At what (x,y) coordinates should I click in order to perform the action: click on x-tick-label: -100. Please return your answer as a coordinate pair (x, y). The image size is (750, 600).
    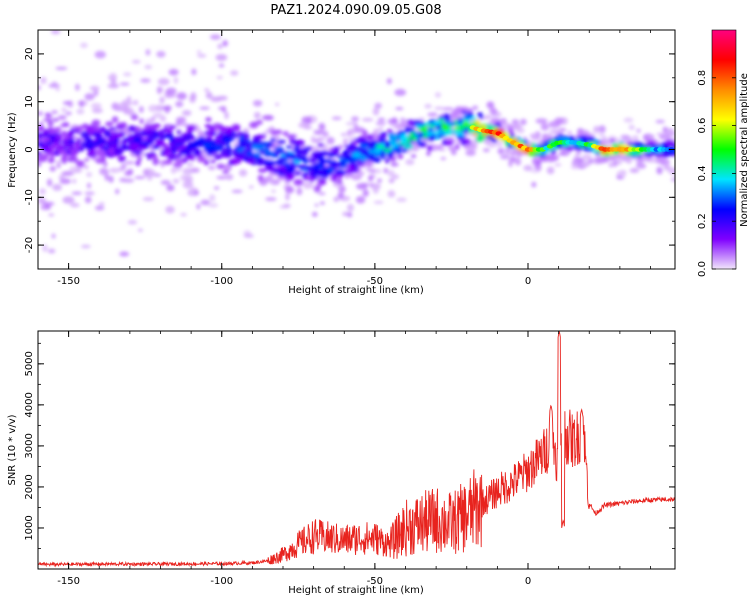
    Looking at the image, I should click on (221, 281).